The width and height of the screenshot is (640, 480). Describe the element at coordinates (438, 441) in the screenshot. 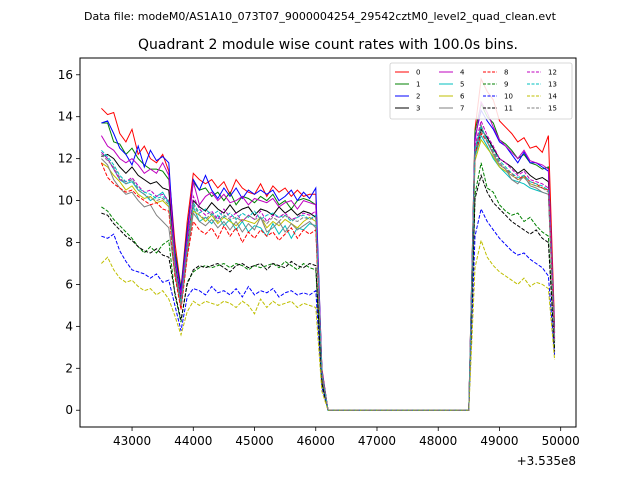

I see `x-tick-label: 48000` at that location.